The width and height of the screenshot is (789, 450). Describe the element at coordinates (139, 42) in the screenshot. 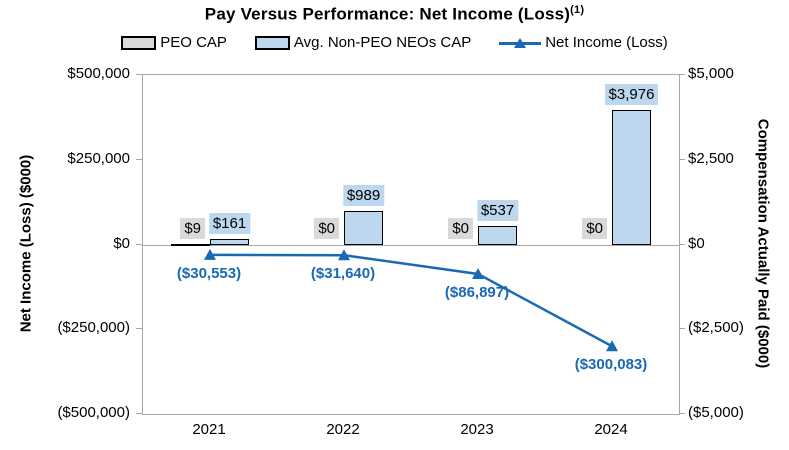

I see `peo-cap-swatch-icon` at that location.